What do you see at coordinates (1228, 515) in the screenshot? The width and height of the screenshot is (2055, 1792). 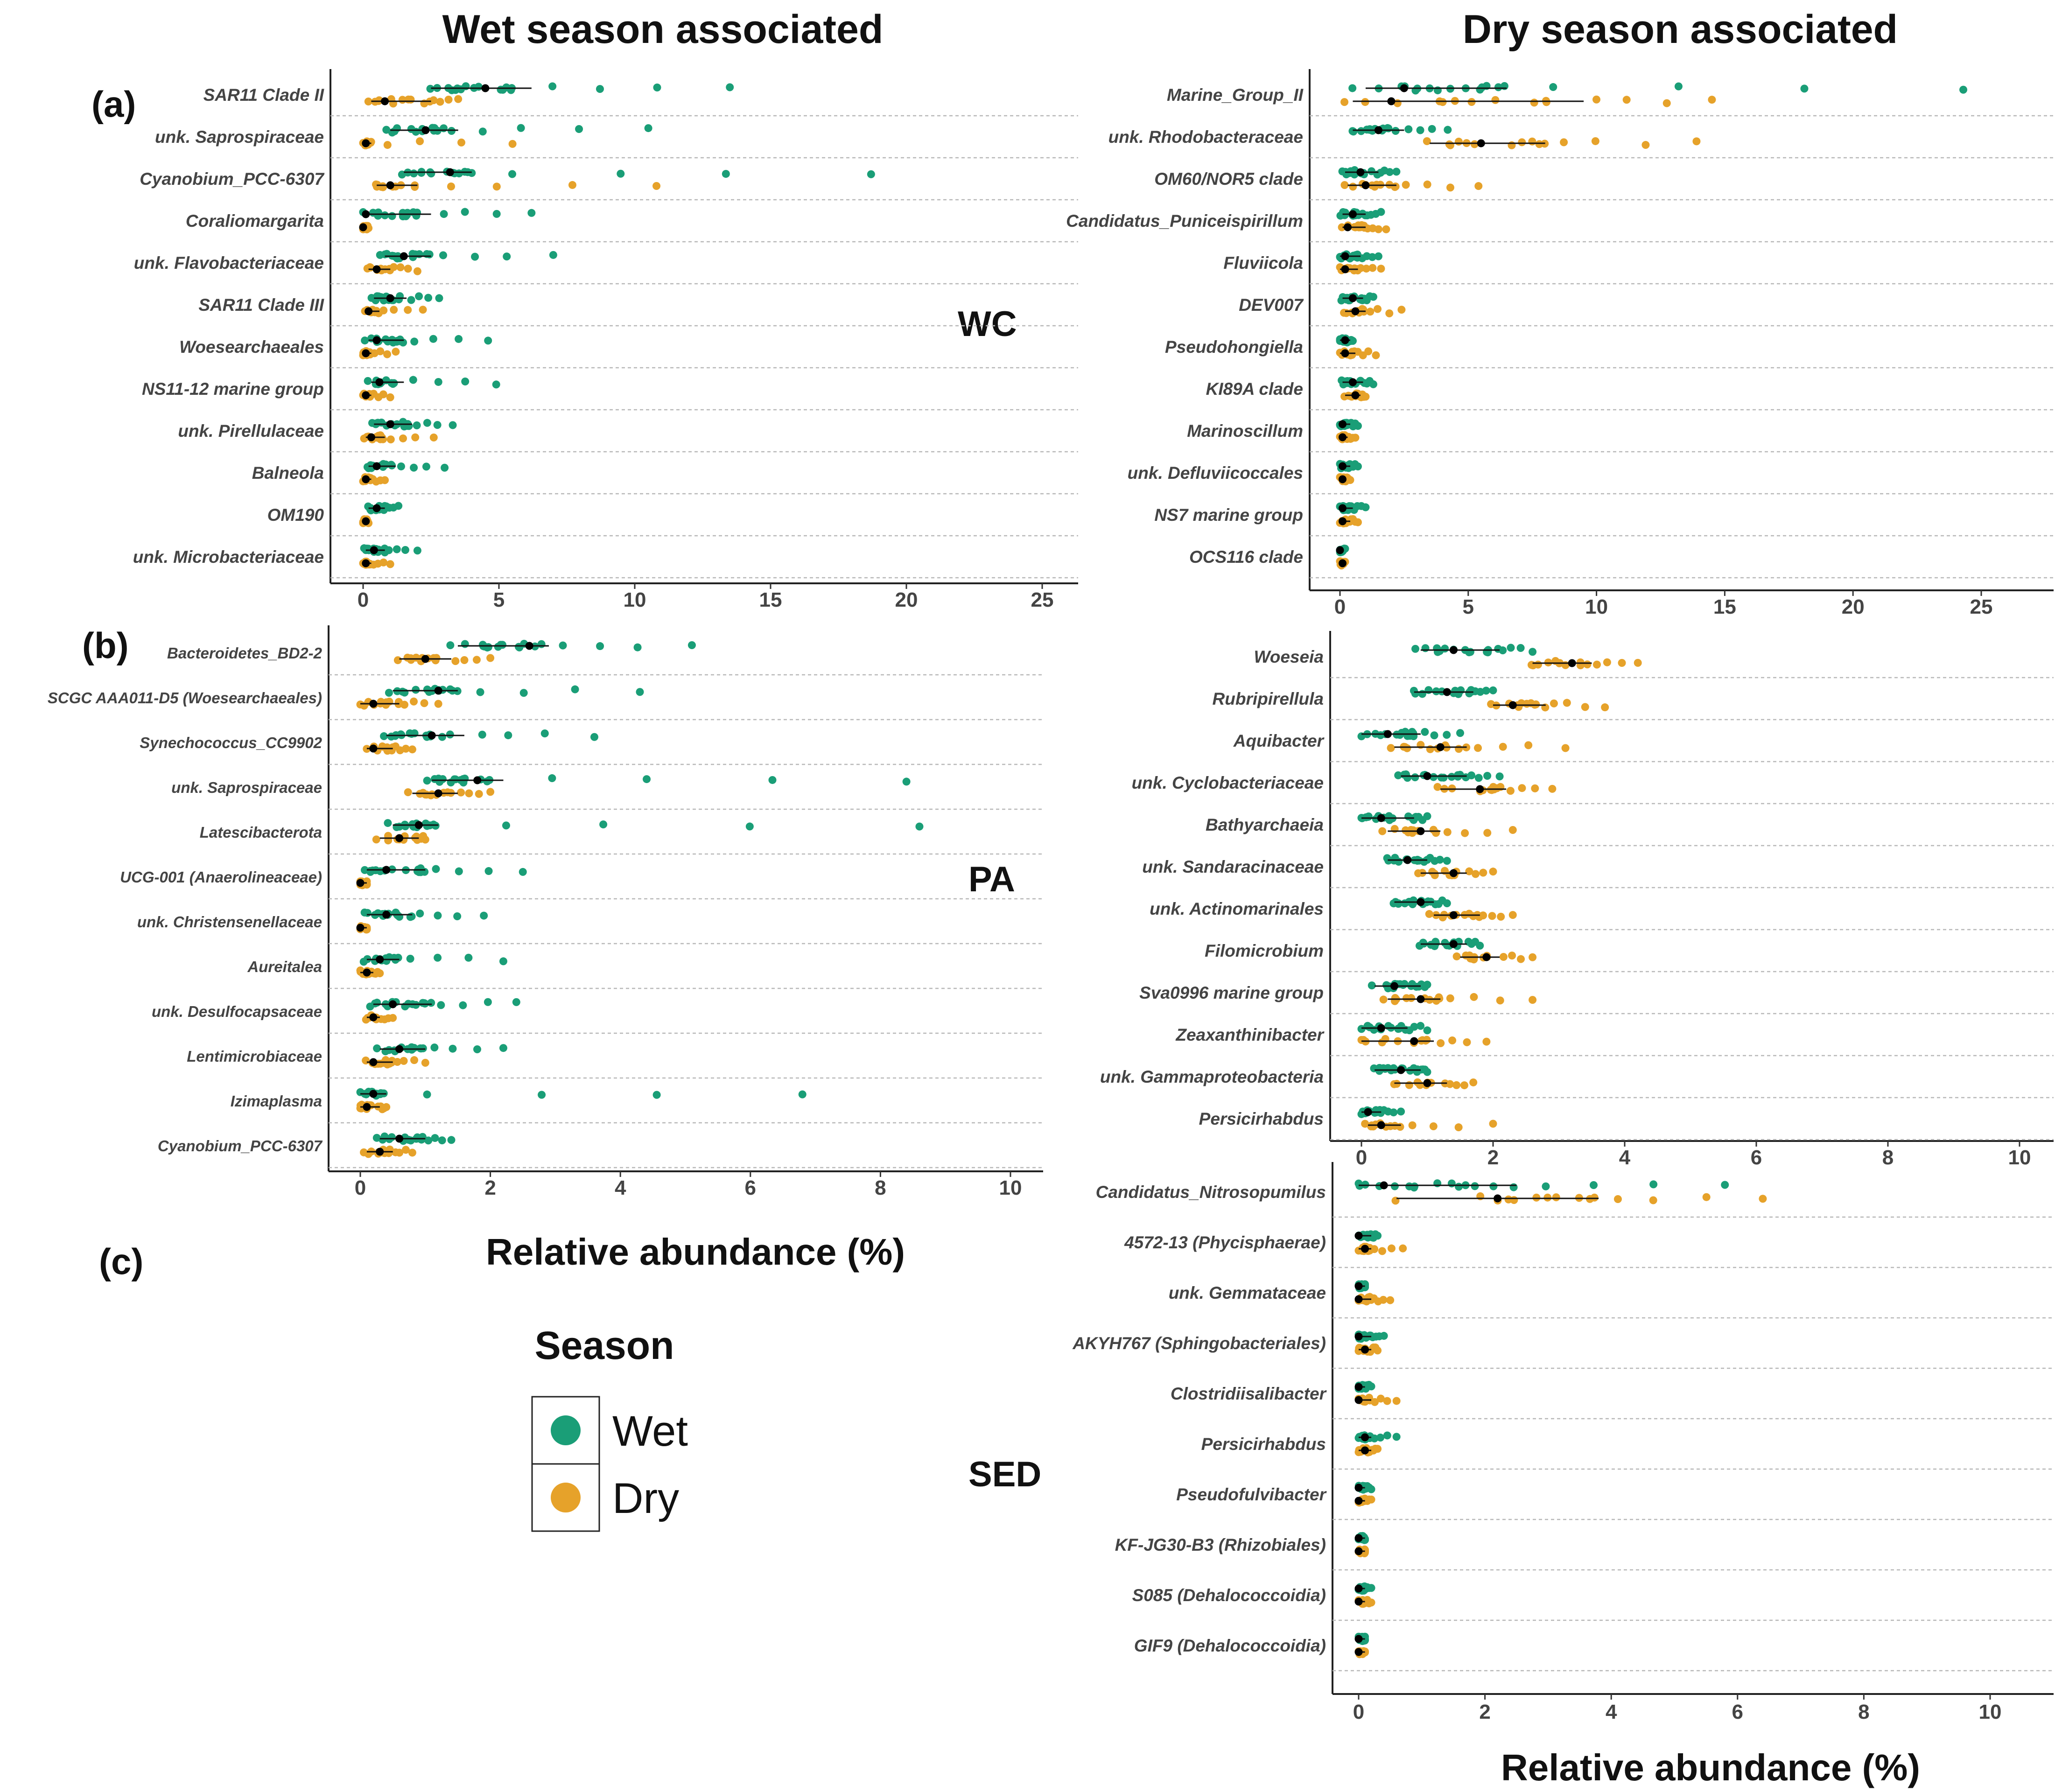 I see `category-label-ns7-marine-group: NS7 marine group` at bounding box center [1228, 515].